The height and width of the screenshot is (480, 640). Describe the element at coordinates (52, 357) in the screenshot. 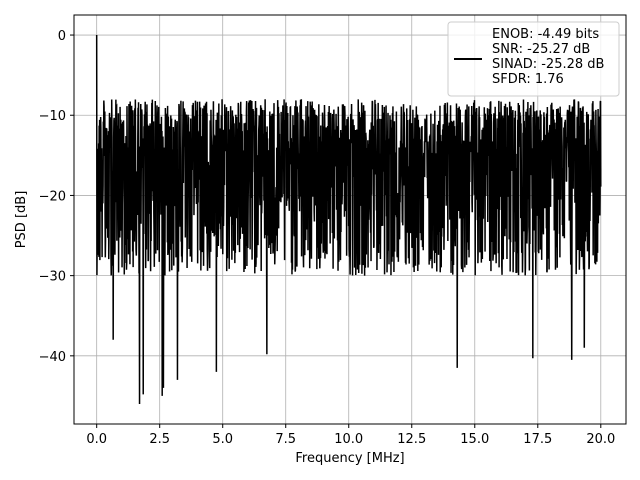

I see `y-tick-label: −40` at that location.